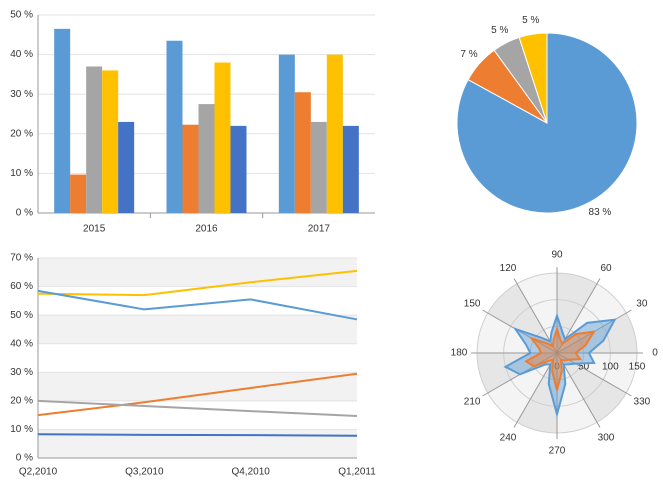  What do you see at coordinates (319, 229) in the screenshot?
I see `x-tick-label: 2017` at bounding box center [319, 229].